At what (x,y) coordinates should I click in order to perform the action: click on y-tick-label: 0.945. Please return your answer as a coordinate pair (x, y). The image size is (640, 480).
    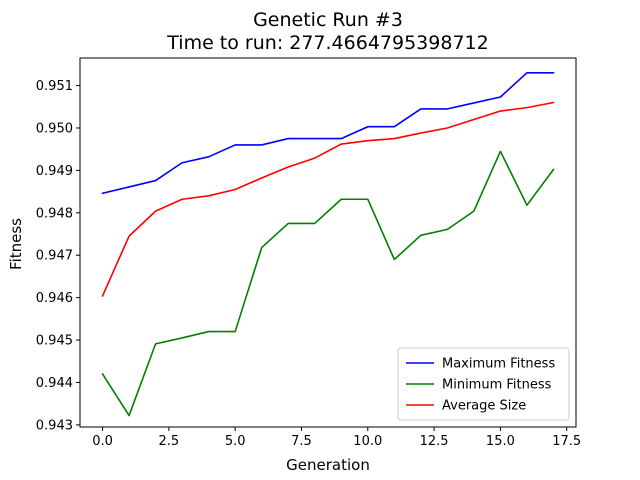
    Looking at the image, I should click on (54, 341).